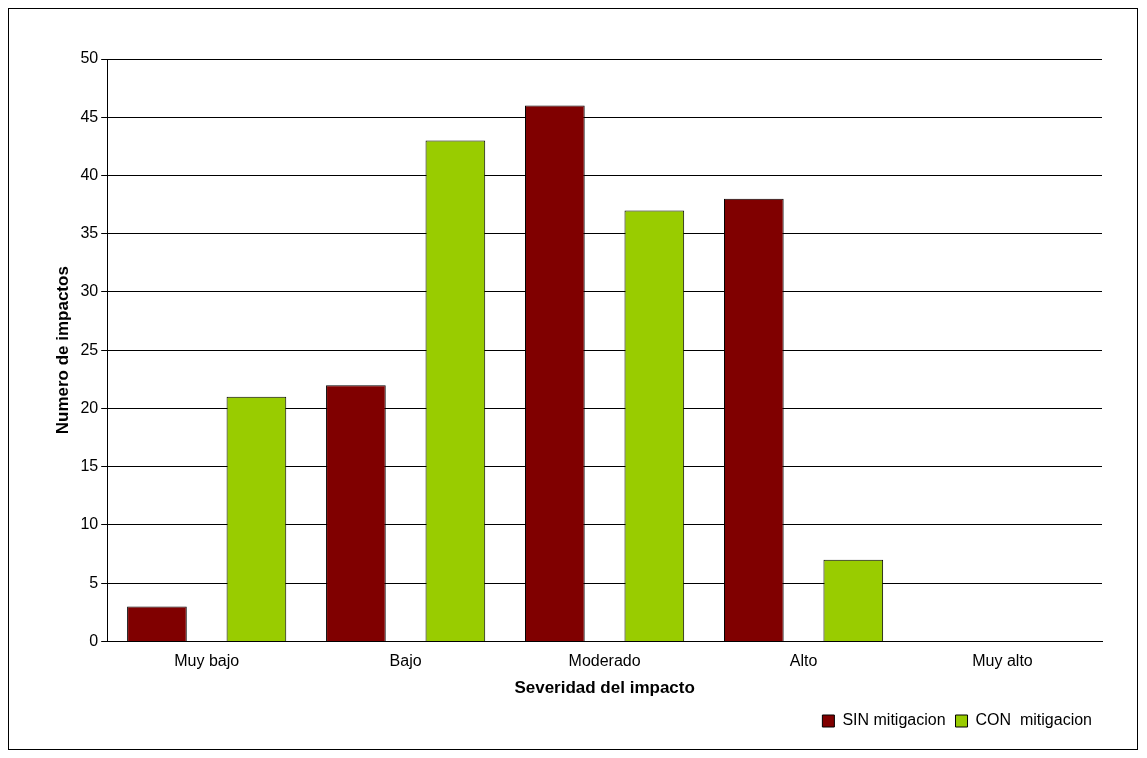 This screenshot has height=758, width=1147. Describe the element at coordinates (89, 466) in the screenshot. I see `y-tick-label: 15` at that location.